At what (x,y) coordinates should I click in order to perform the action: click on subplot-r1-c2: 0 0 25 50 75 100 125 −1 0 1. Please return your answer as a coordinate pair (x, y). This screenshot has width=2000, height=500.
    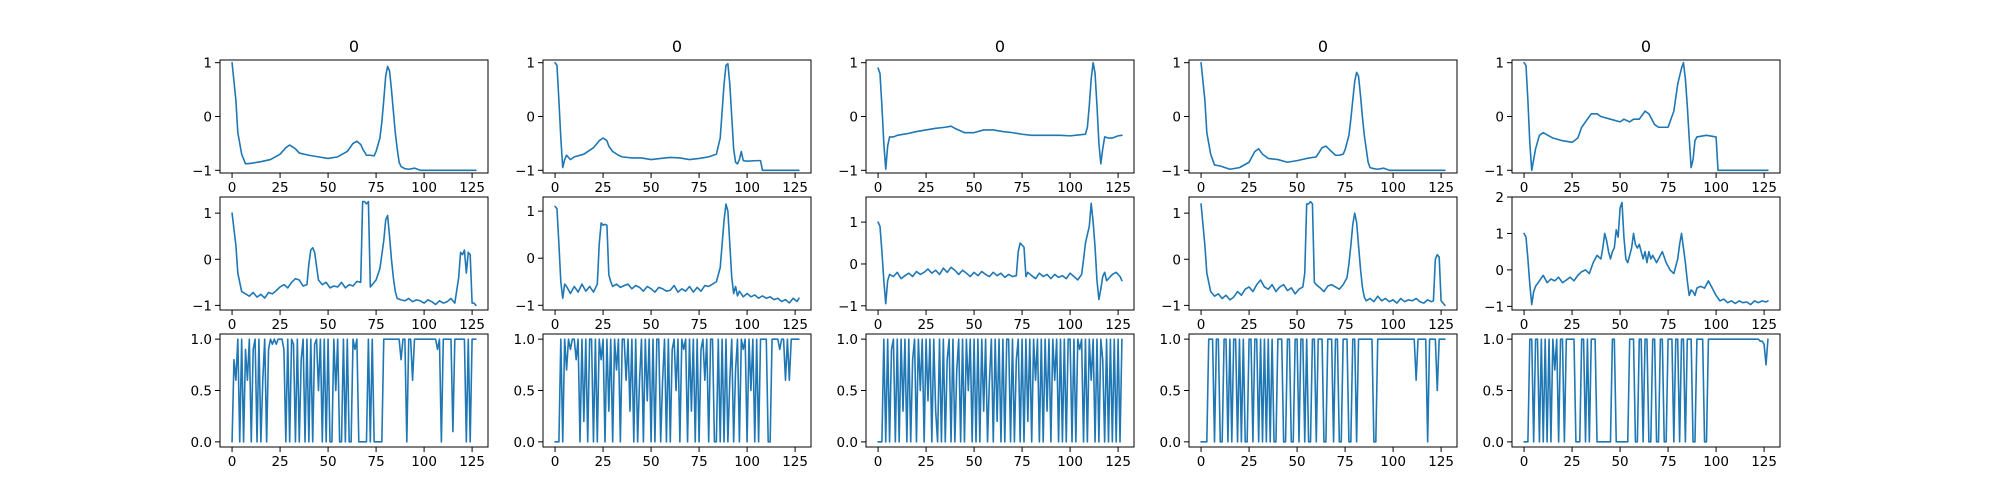
    Looking at the image, I should click on (663, 116).